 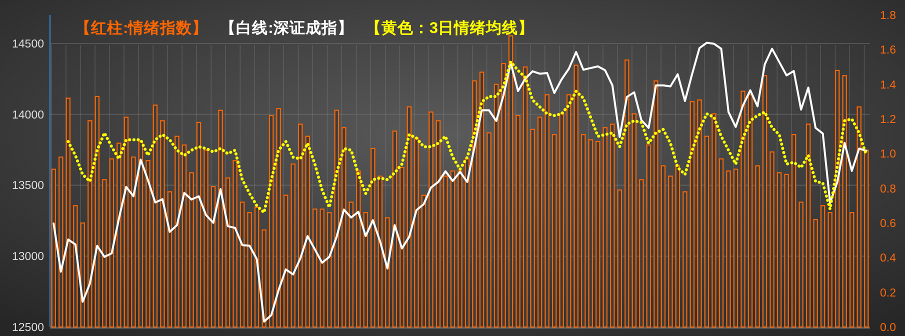 What do you see at coordinates (141, 28) in the screenshot?
I see `text: 【红柱:情绪指数】` at bounding box center [141, 28].